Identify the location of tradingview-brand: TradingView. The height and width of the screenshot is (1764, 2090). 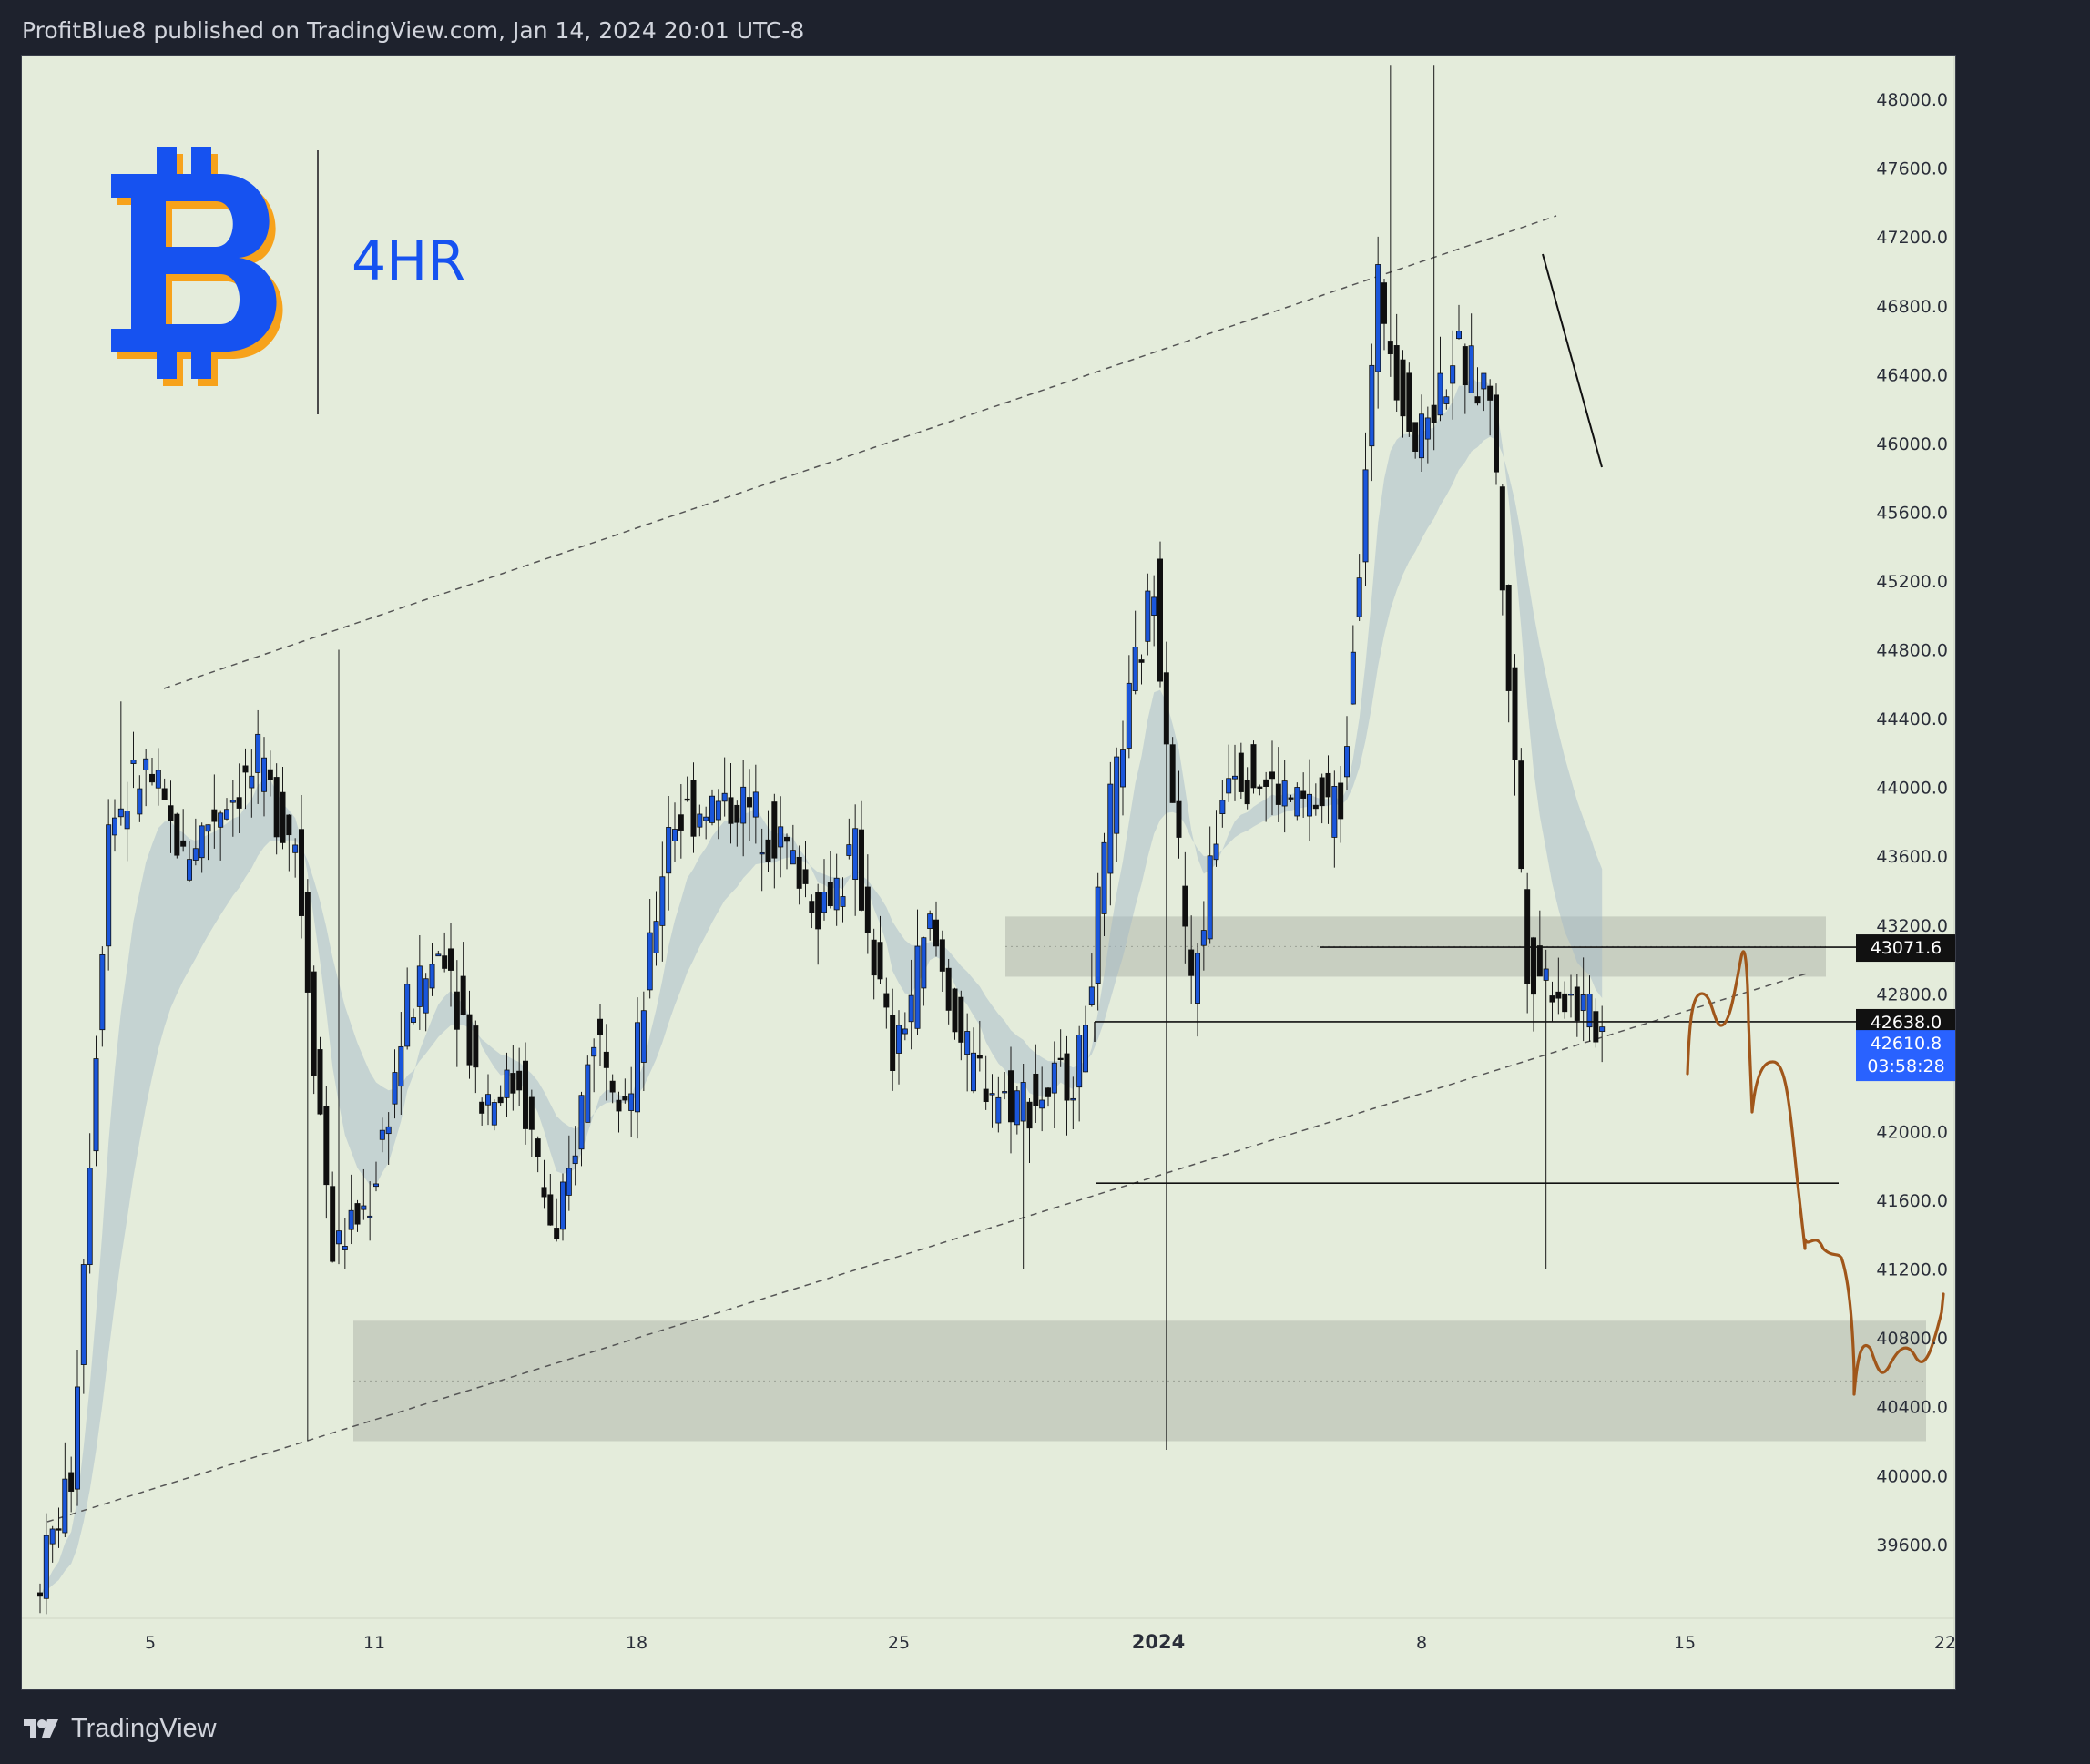
(144, 1728).